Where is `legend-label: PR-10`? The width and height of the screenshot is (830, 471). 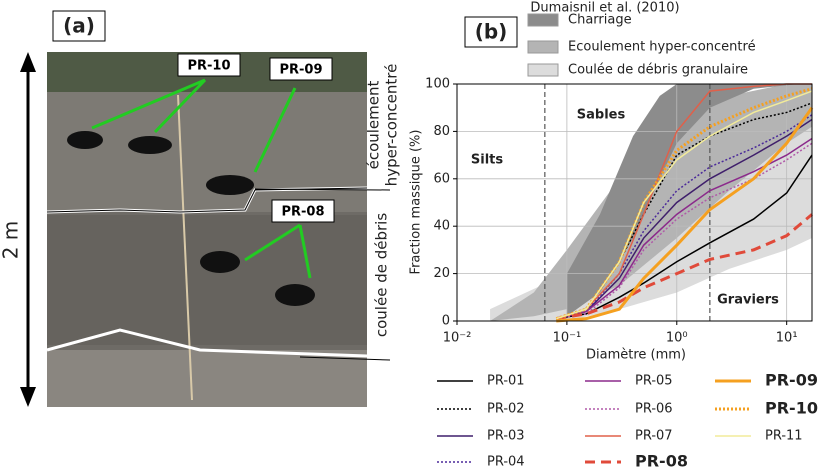 legend-label: PR-10 is located at coordinates (791, 408).